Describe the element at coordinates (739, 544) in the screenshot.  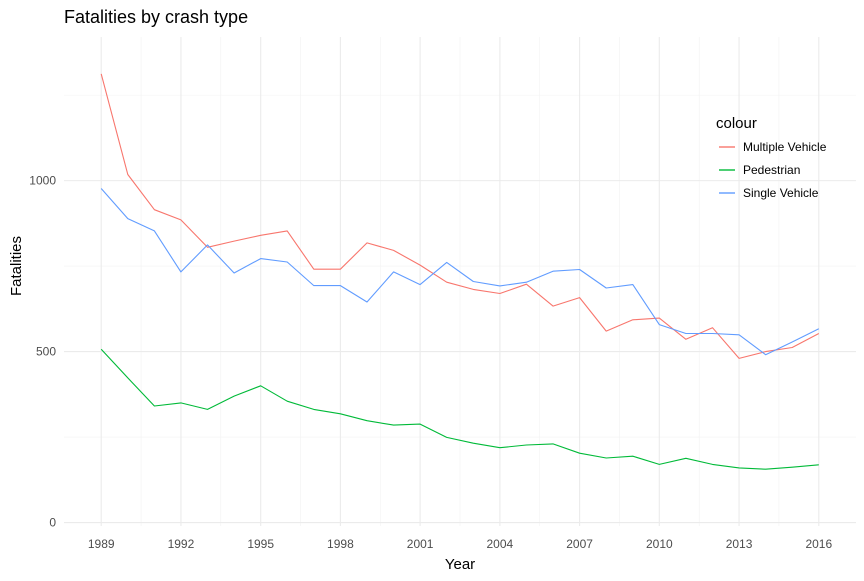
I see `x-tick-label: 2013` at that location.